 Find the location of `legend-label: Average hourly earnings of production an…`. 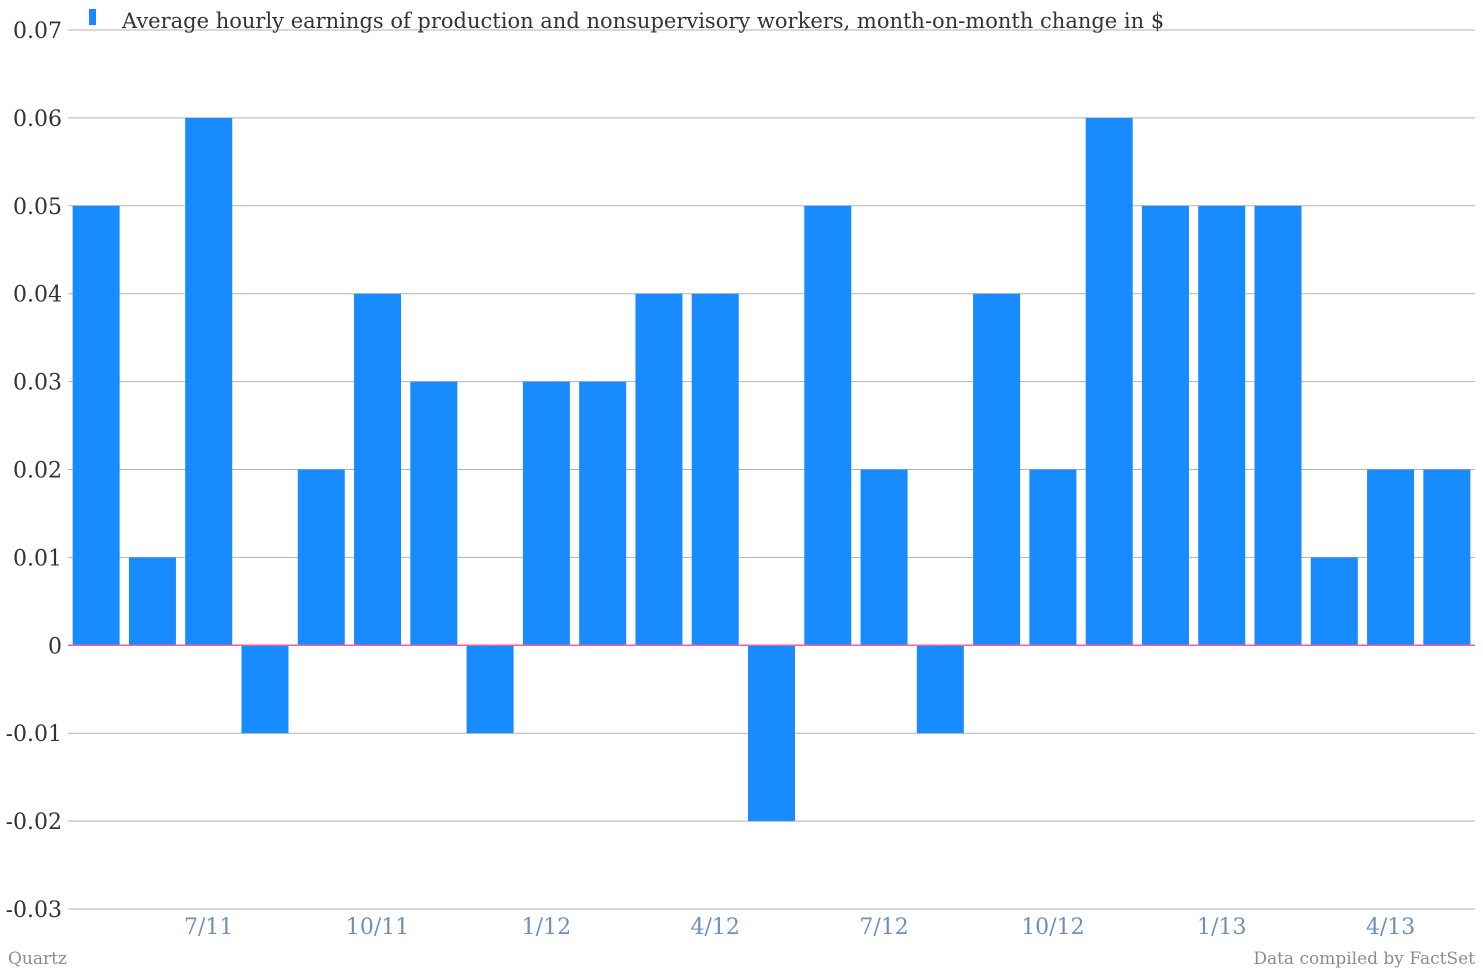

legend-label: Average hourly earnings of production an… is located at coordinates (642, 21).